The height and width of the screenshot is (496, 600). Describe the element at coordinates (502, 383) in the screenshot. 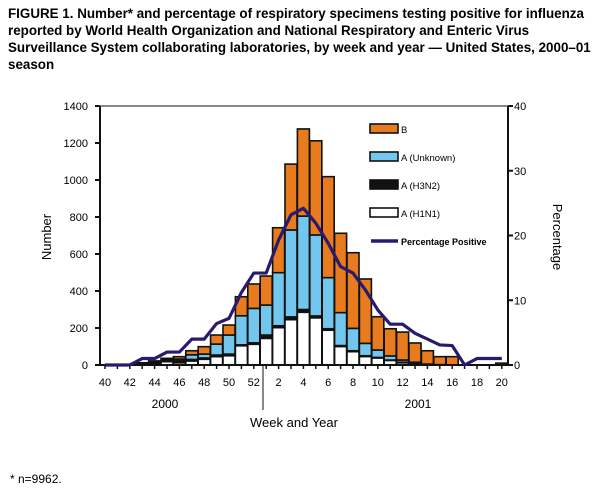

I see `x-tick-label: 20` at that location.